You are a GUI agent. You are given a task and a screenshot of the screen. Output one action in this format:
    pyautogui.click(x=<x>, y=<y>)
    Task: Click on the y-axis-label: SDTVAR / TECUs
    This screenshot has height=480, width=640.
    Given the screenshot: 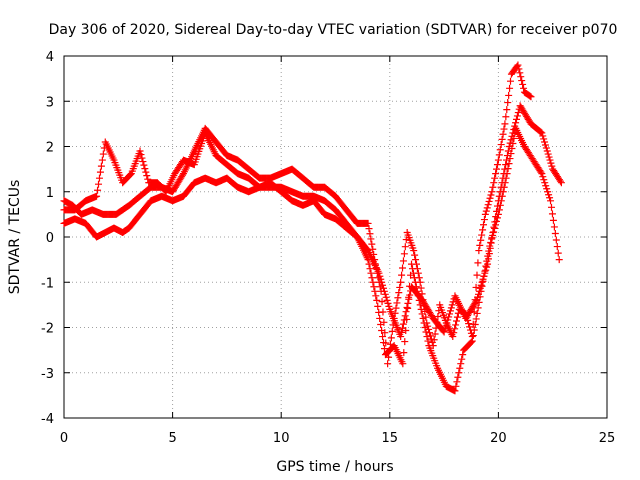 What is the action you would take?
    pyautogui.click(x=15, y=237)
    